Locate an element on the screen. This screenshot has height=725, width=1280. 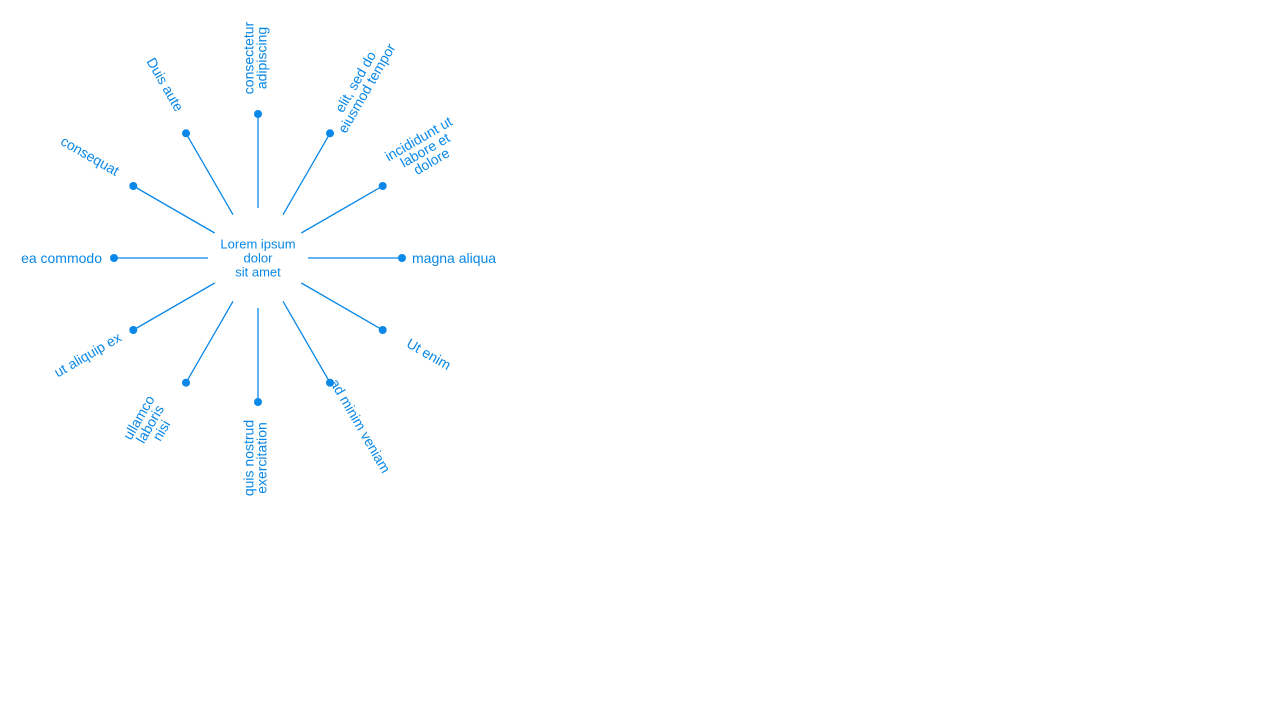
spoke-label-line: magna aliqua is located at coordinates (454, 258).